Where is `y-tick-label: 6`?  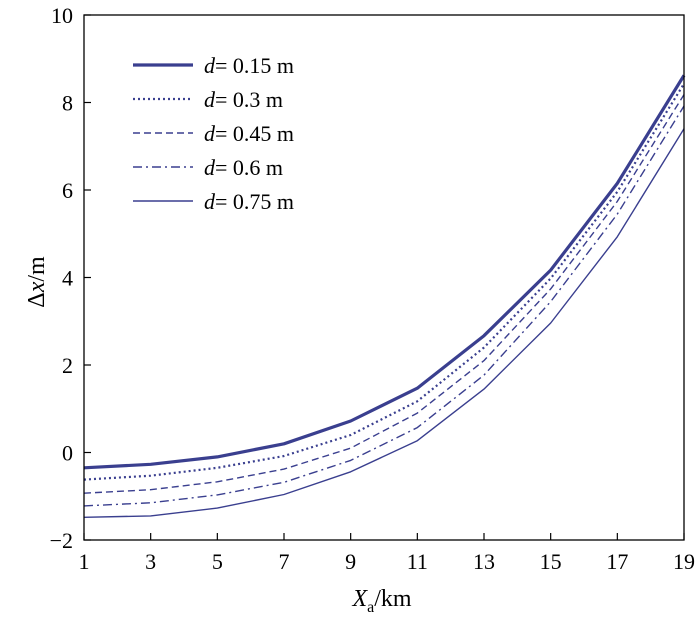
y-tick-label: 6 is located at coordinates (67, 190).